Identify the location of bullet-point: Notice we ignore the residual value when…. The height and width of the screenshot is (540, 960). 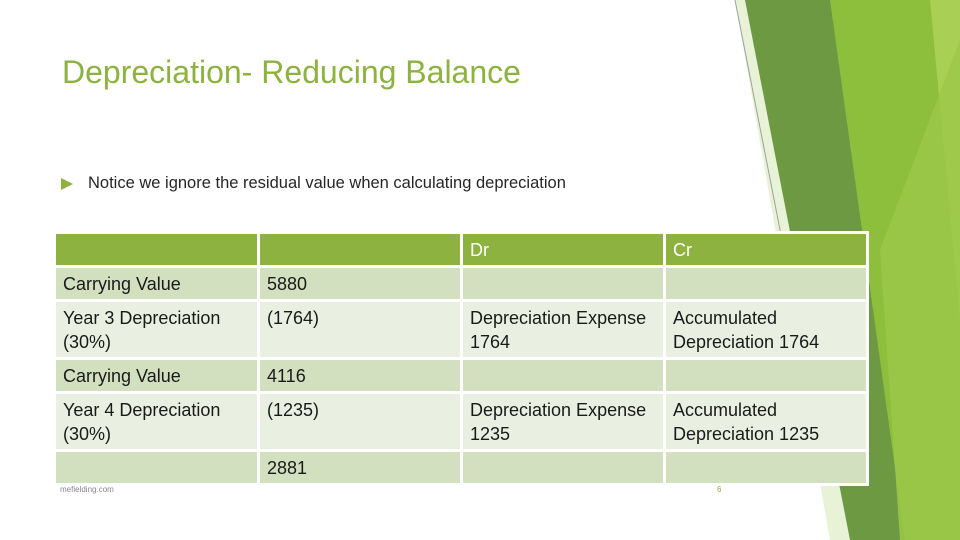
(313, 183).